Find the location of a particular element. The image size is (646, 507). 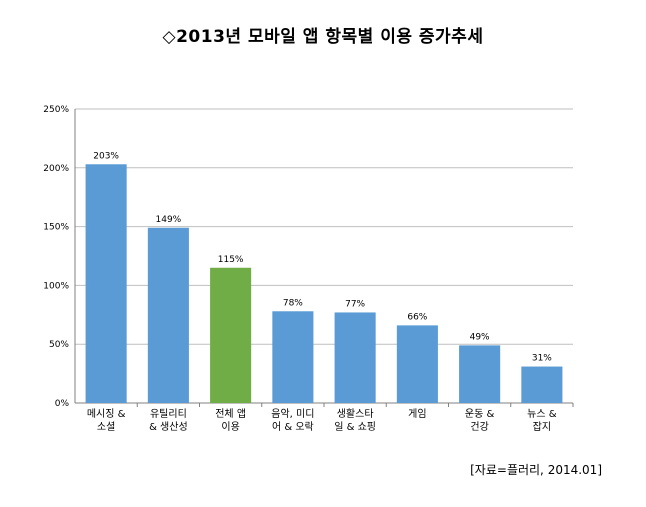

data-label: 149% is located at coordinates (169, 220).